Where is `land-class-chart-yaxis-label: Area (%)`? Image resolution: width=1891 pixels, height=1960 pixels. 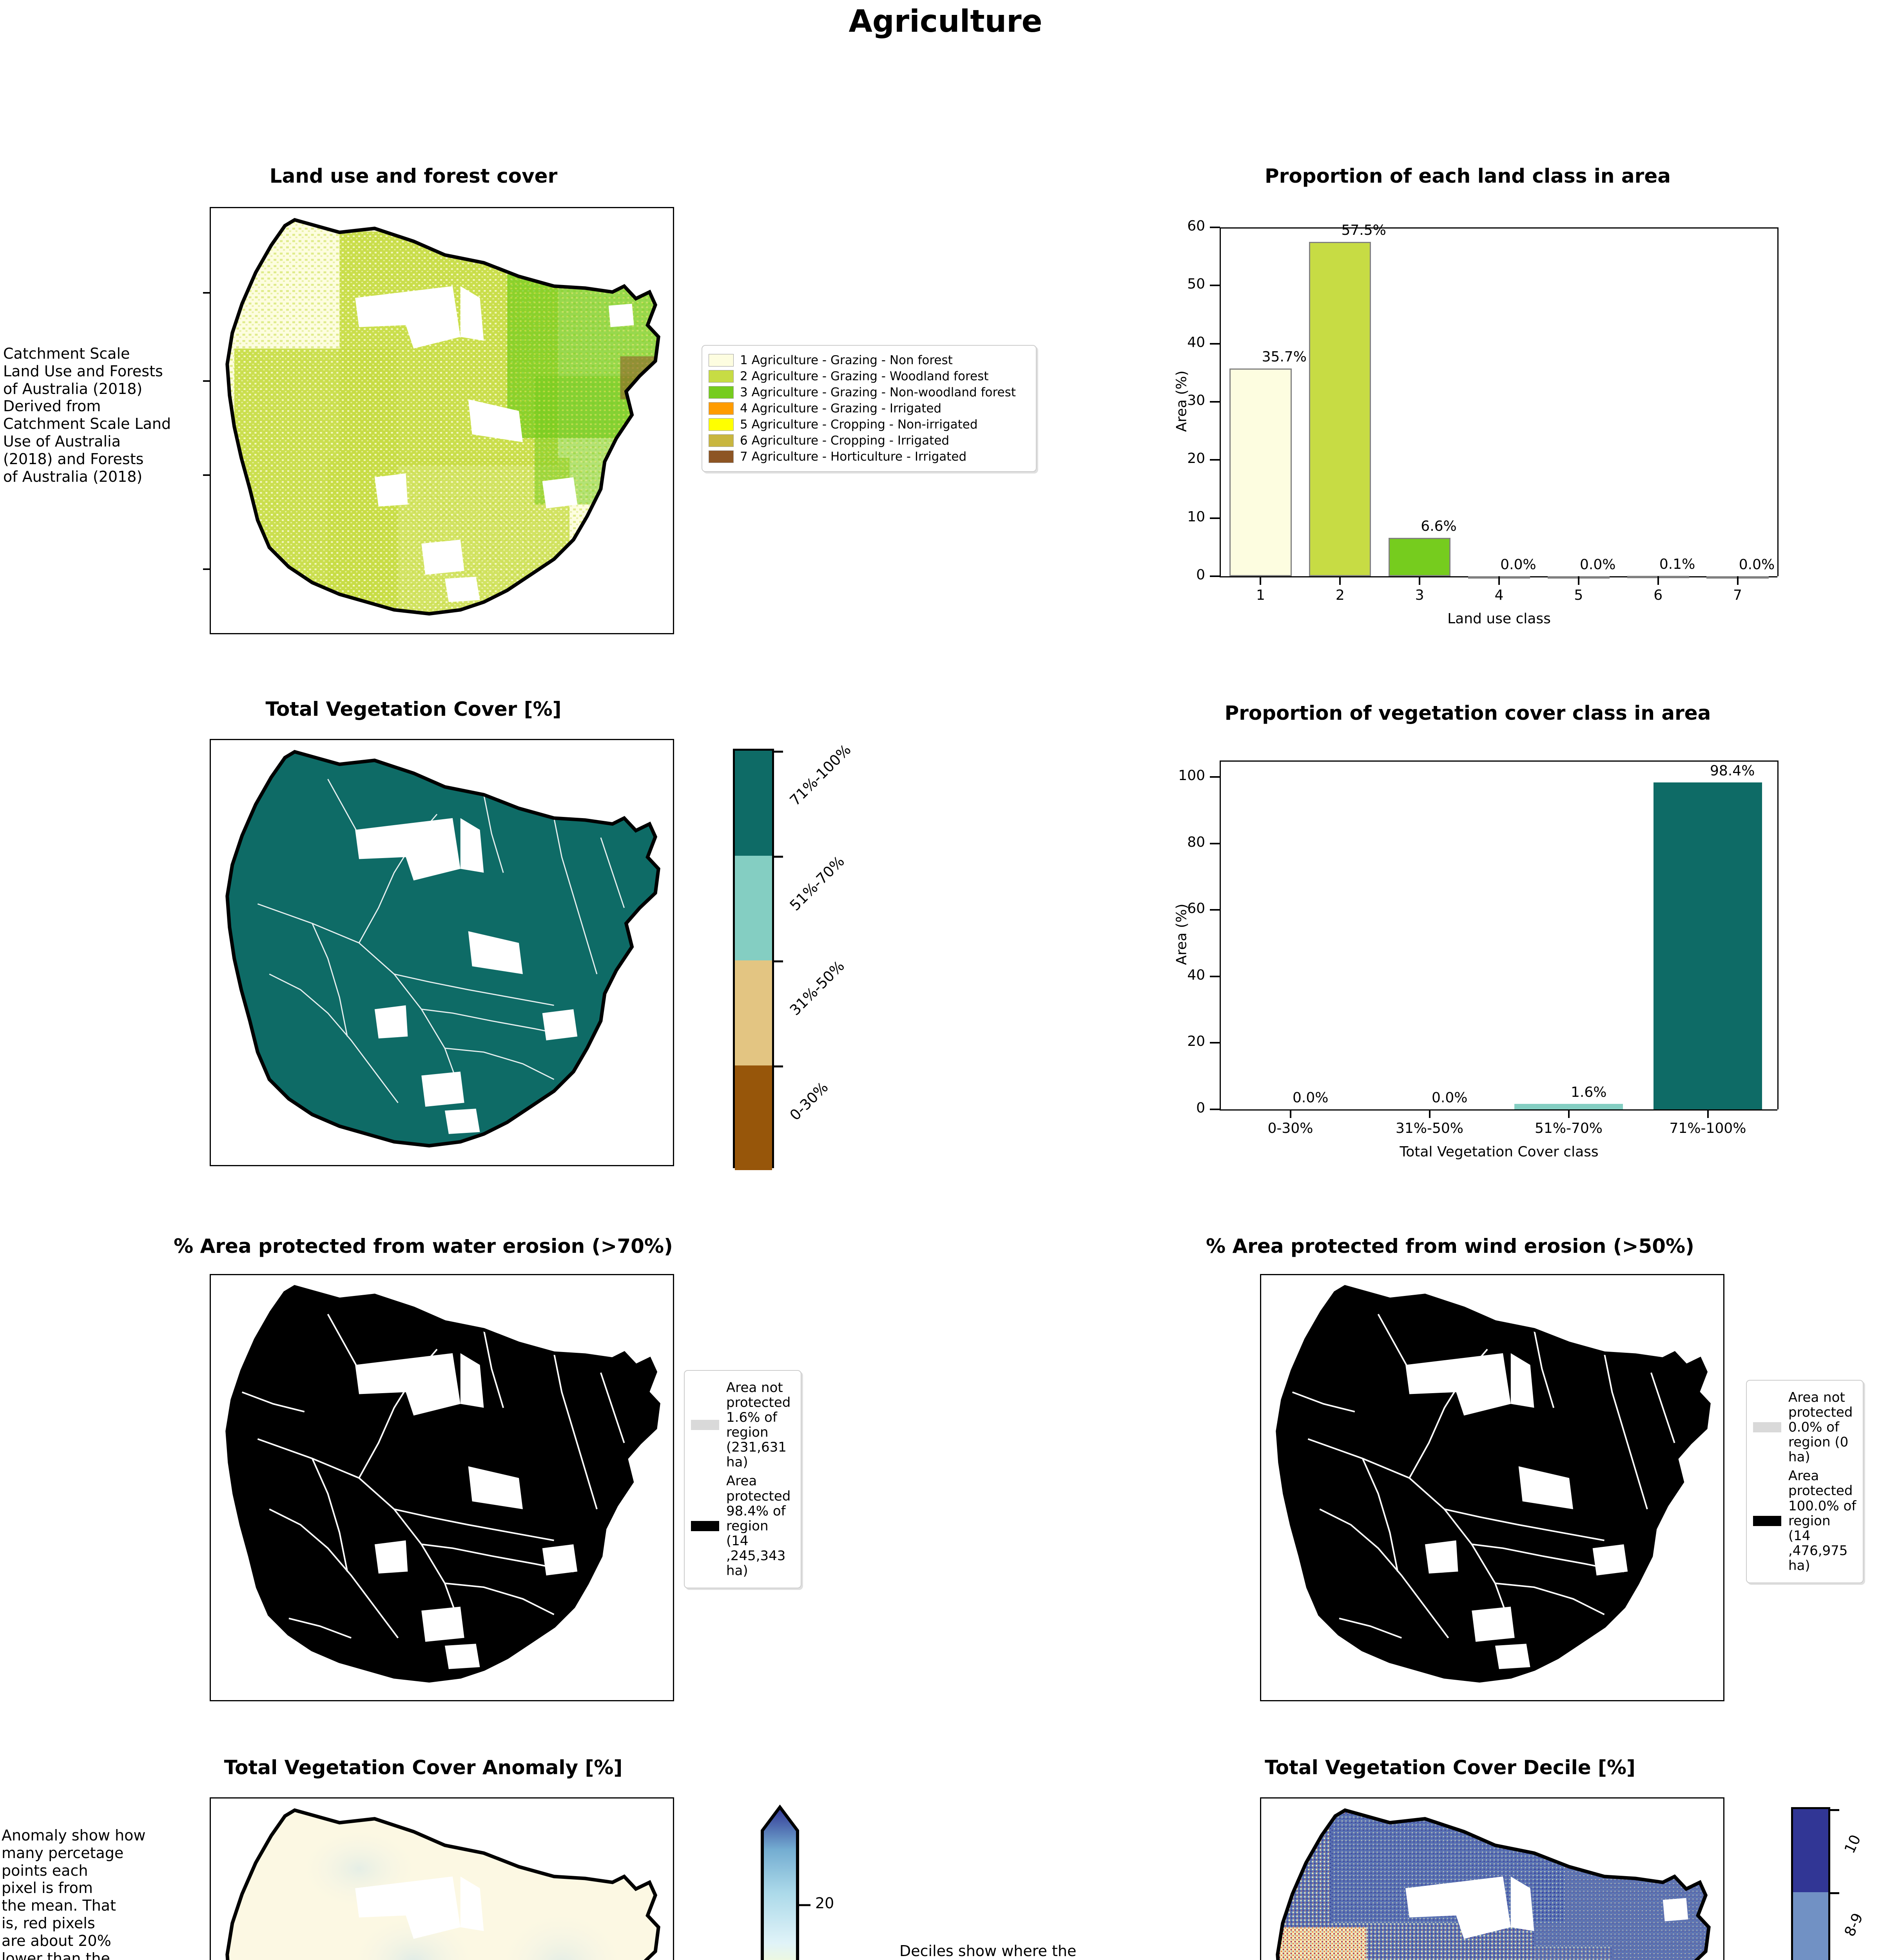 land-class-chart-yaxis-label: Area (%) is located at coordinates (1181, 401).